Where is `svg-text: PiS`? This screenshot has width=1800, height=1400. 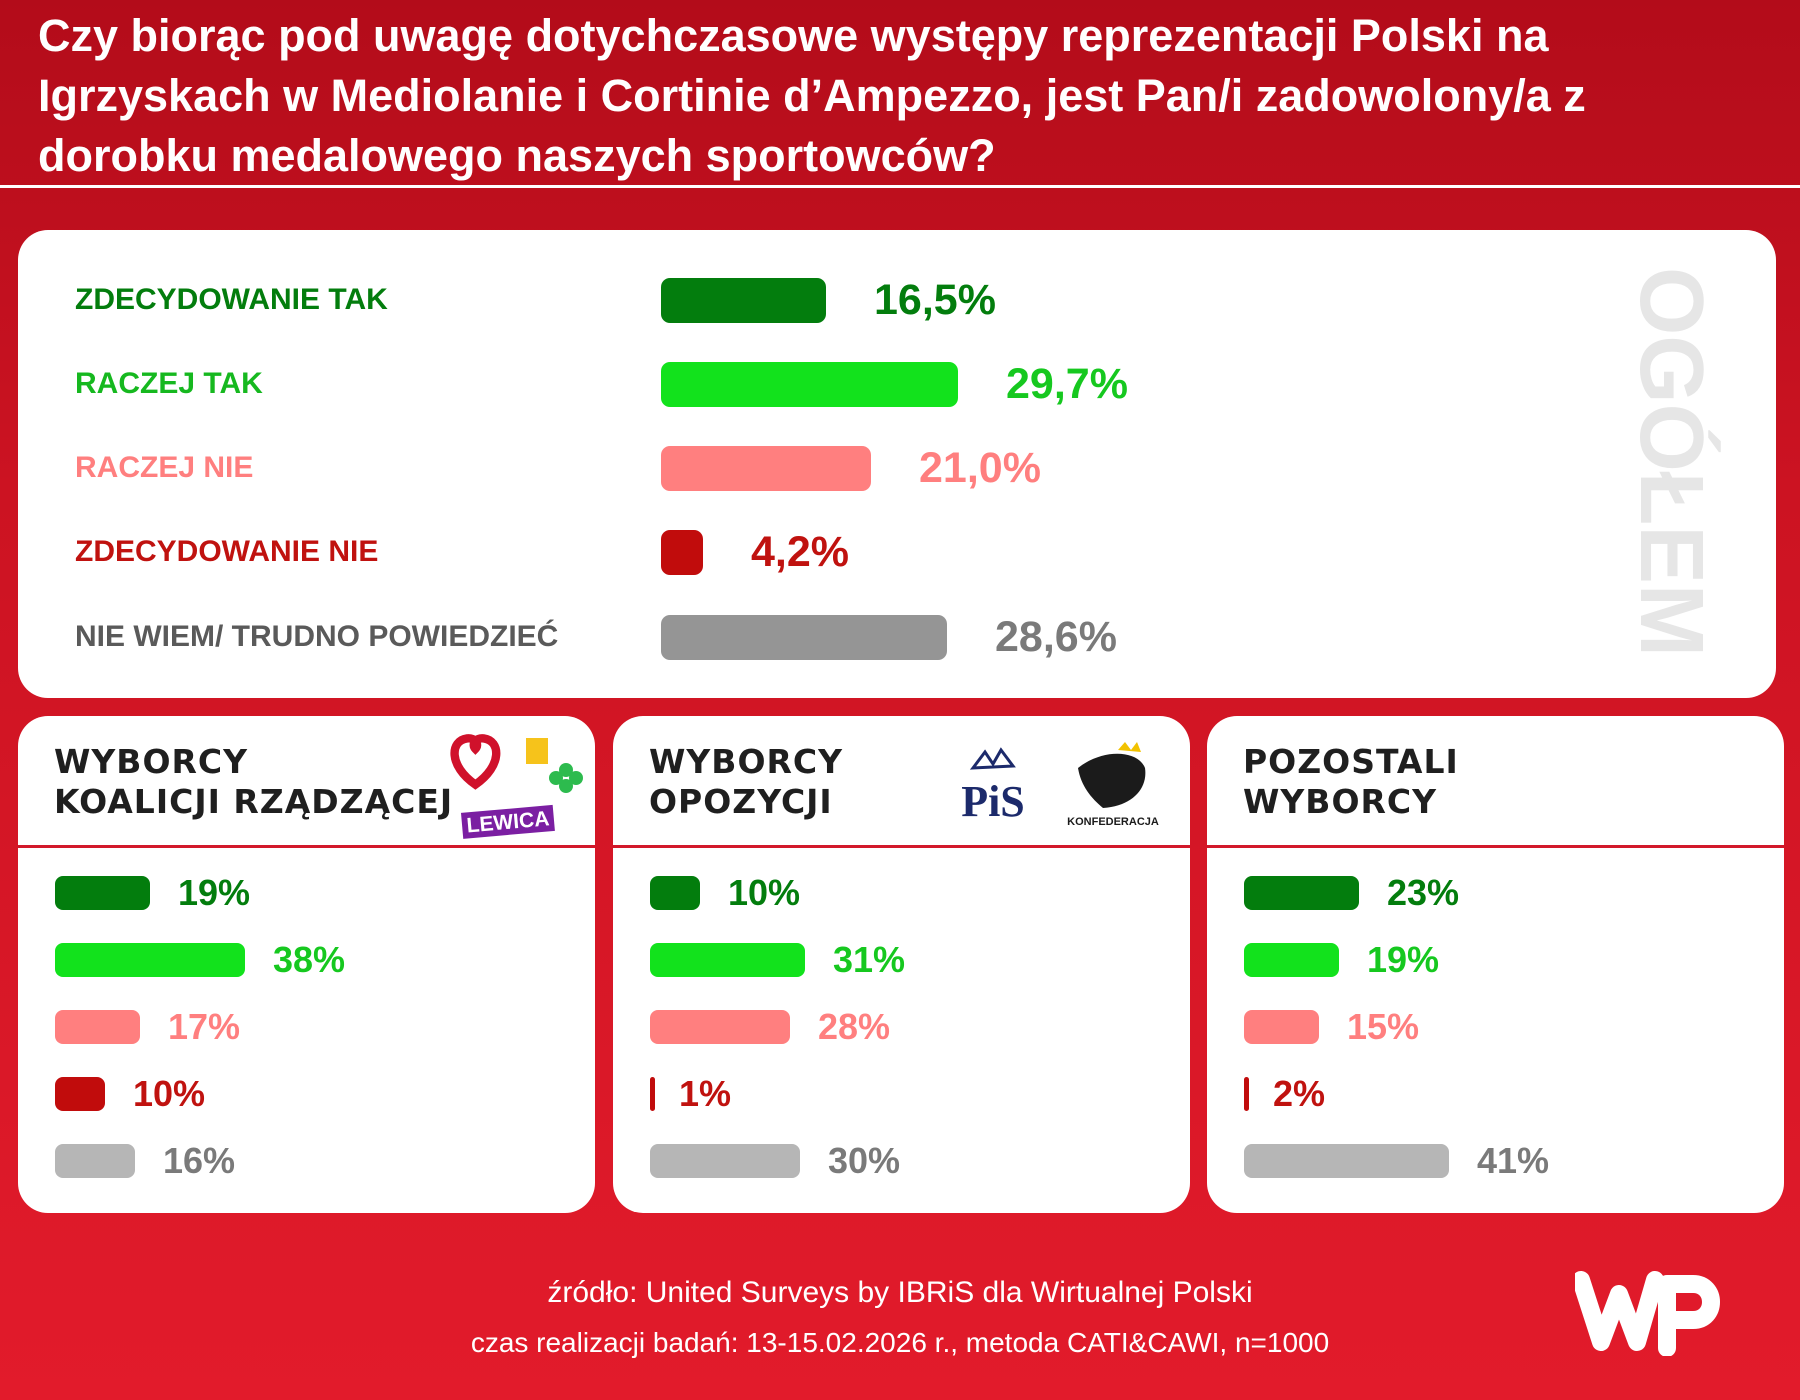
svg-text: PiS is located at coordinates (993, 801).